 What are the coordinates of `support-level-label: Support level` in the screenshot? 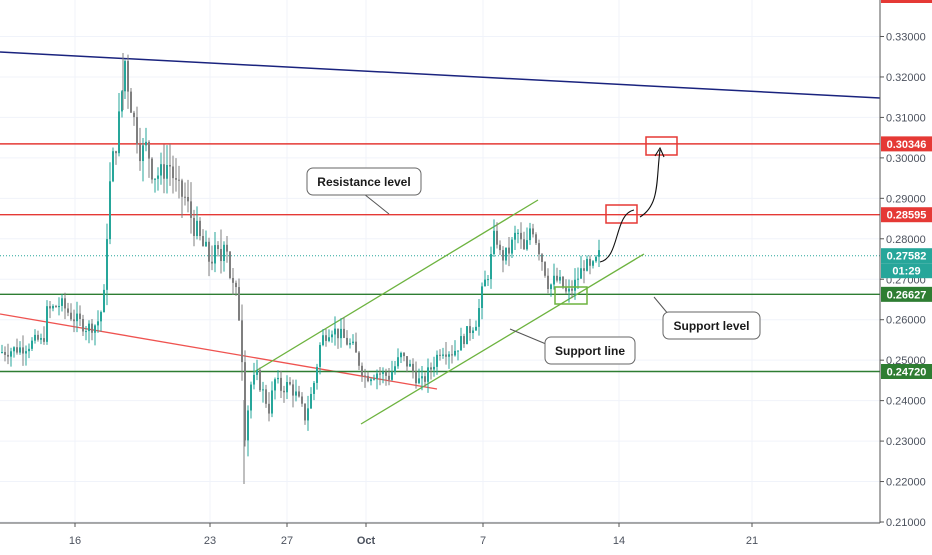 It's located at (711, 326).